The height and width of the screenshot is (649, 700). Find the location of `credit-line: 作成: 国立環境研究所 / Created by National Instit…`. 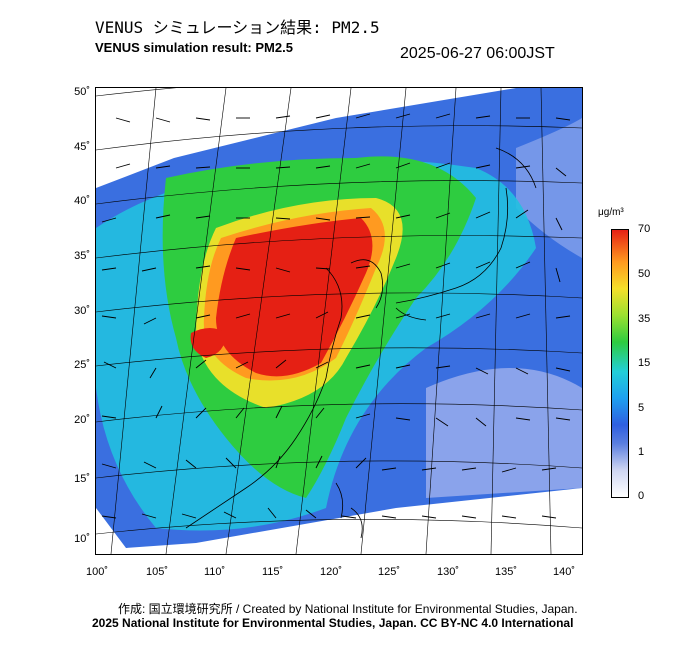

credit-line: 作成: 国立環境研究所 / Created by National Instit… is located at coordinates (348, 609).